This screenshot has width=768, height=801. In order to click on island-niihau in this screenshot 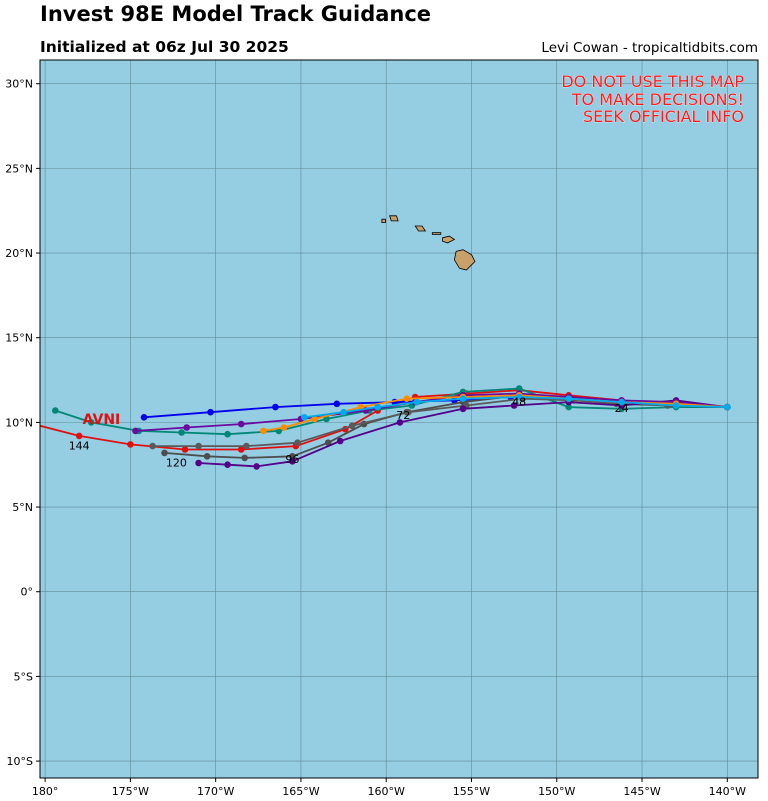, I will do `click(383, 221)`.